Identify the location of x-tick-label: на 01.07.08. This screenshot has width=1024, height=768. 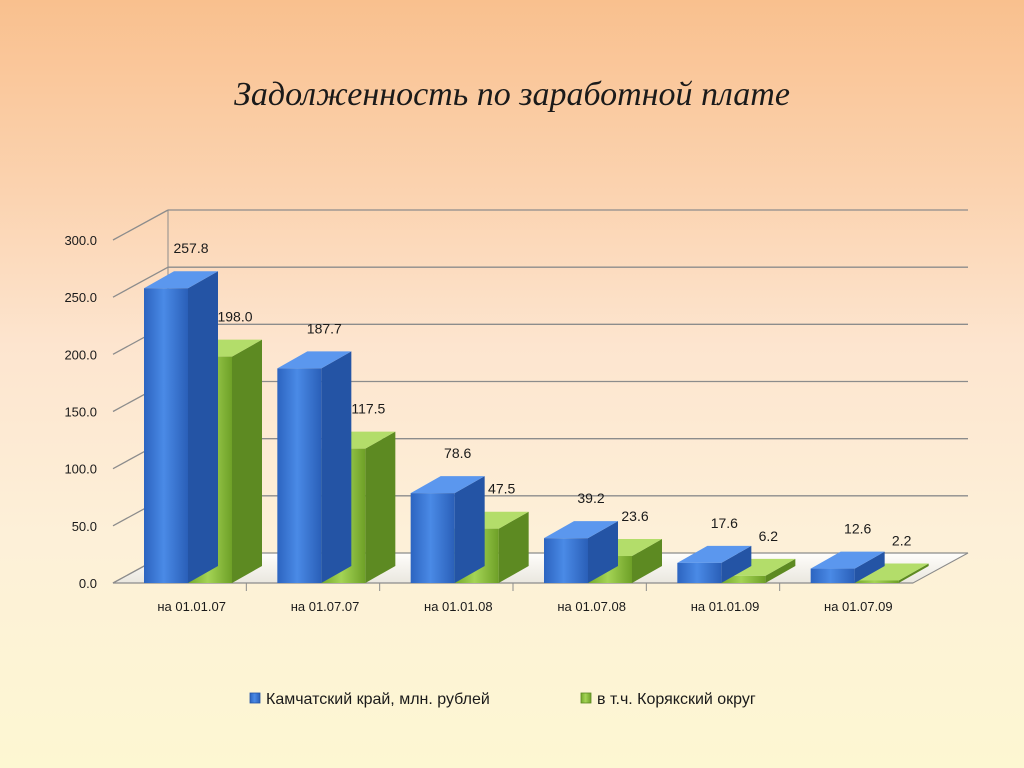
(591, 606).